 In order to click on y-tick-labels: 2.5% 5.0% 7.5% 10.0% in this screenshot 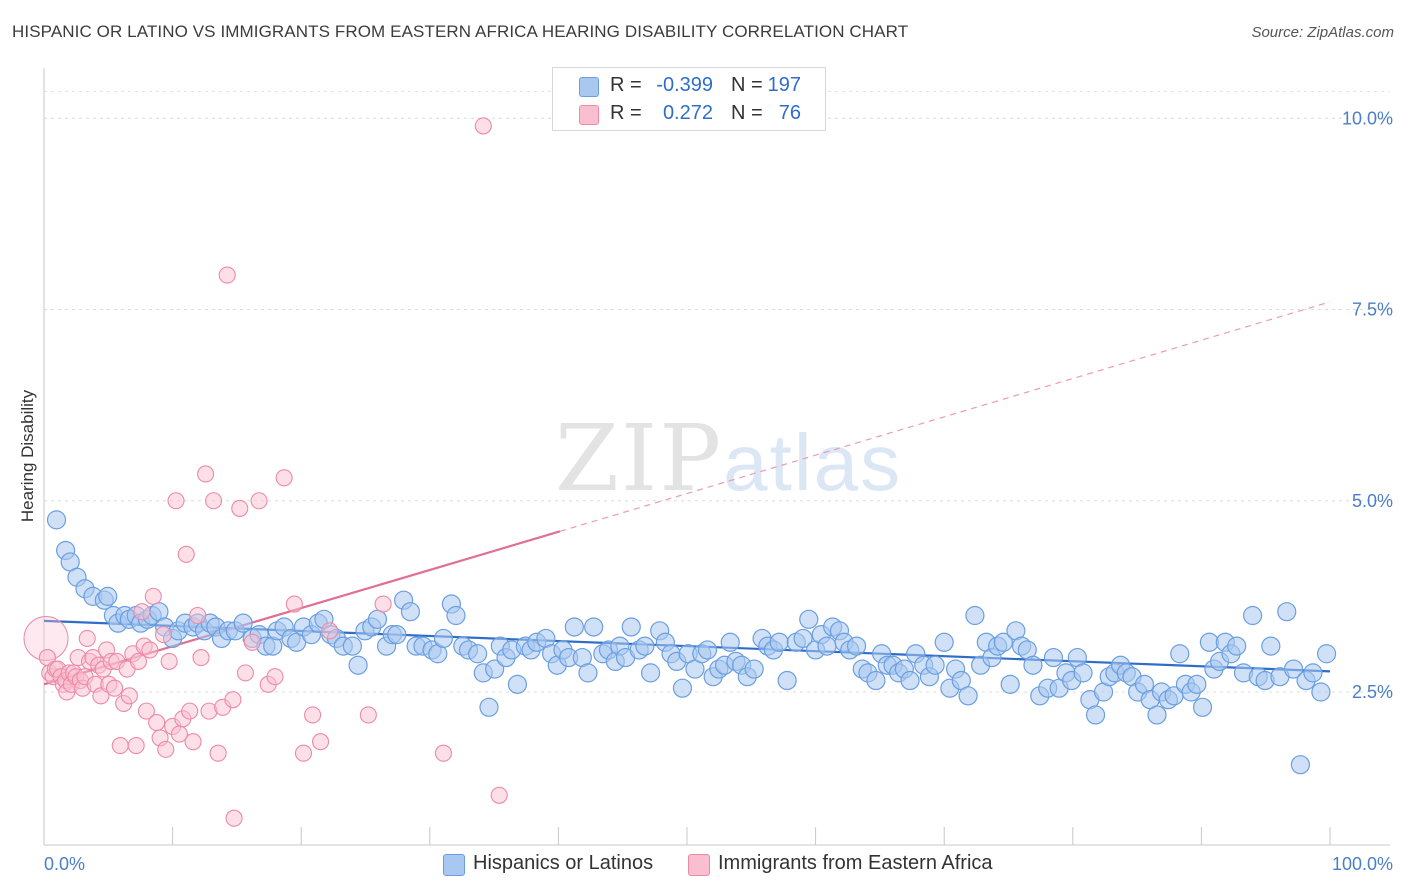, I will do `click(1367, 405)`.